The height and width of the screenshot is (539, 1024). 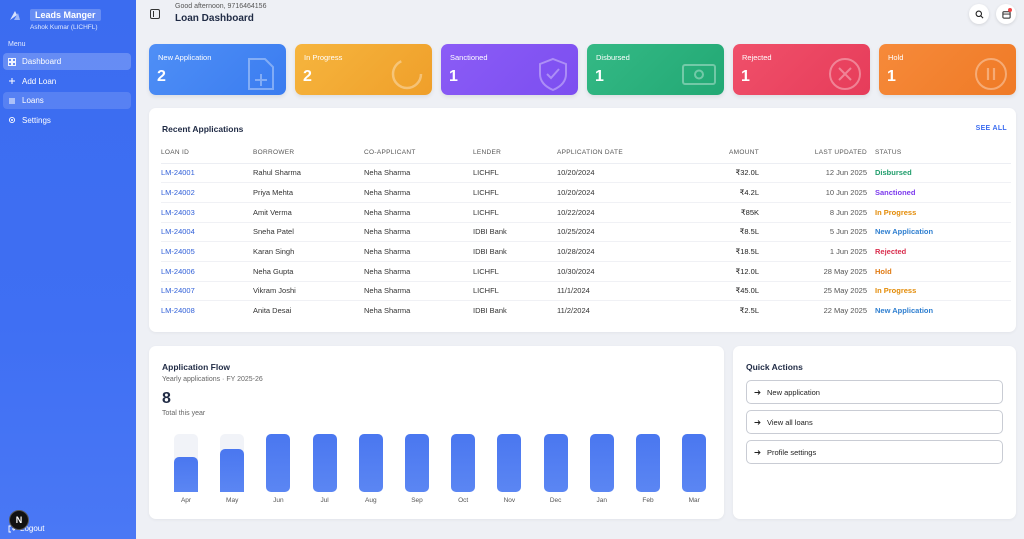 What do you see at coordinates (874, 422) in the screenshot?
I see `view-all-loans-button: View all loans` at bounding box center [874, 422].